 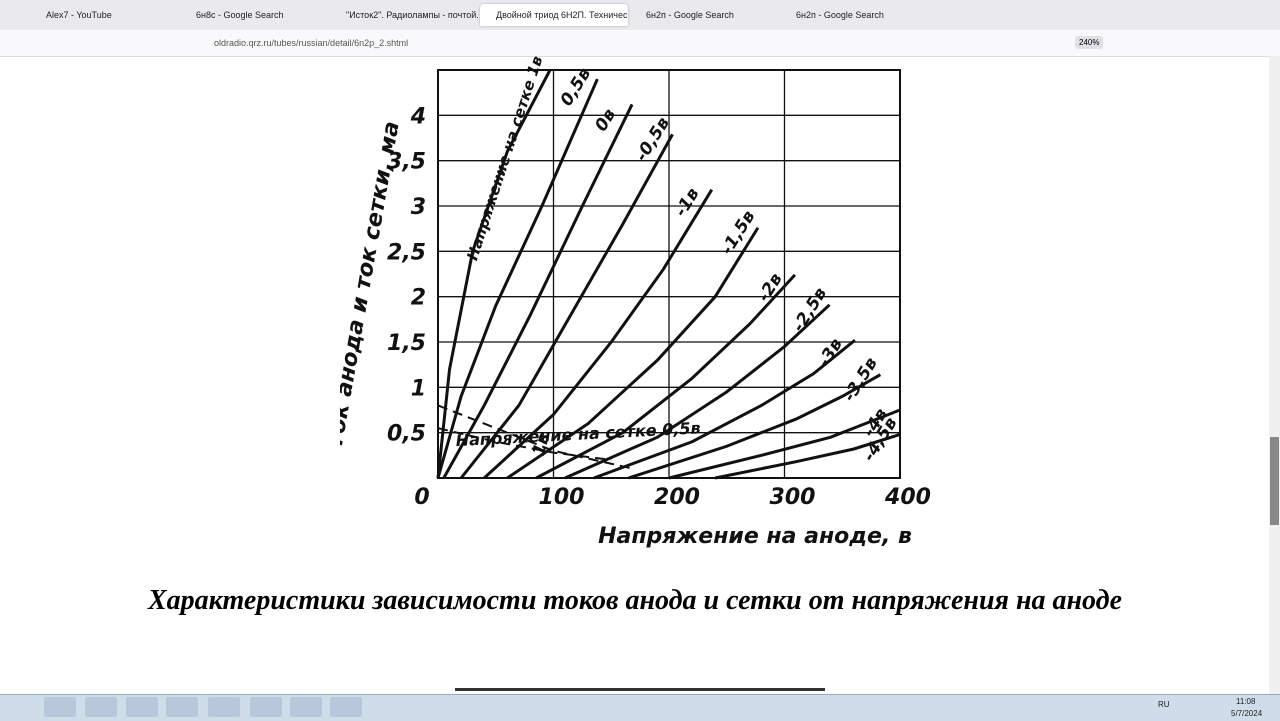 I want to click on curve-label: -3,5в, so click(x=861, y=379).